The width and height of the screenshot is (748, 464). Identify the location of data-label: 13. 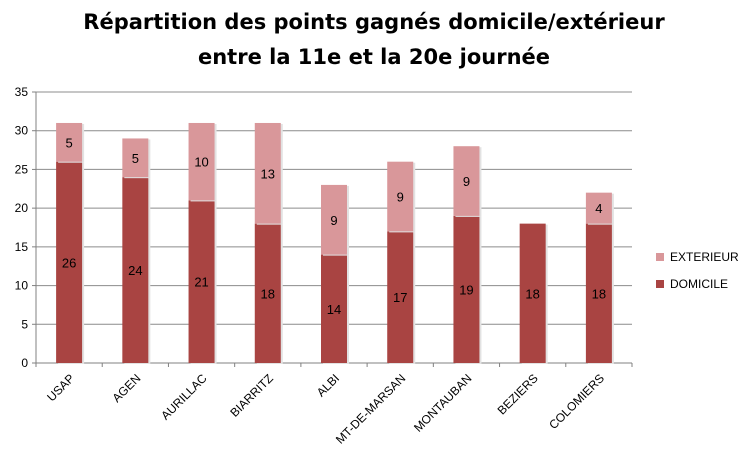
(268, 173).